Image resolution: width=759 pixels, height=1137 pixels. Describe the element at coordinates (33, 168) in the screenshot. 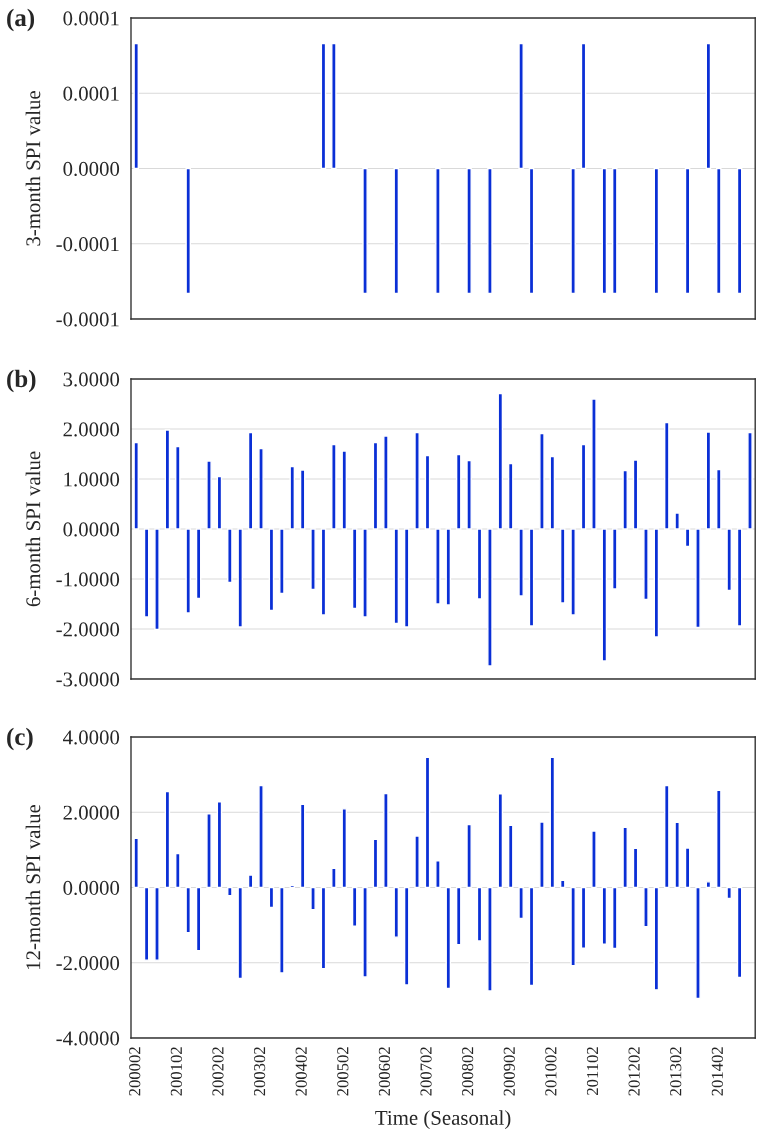

I see `y-axis-title: 3-month SPI value` at that location.